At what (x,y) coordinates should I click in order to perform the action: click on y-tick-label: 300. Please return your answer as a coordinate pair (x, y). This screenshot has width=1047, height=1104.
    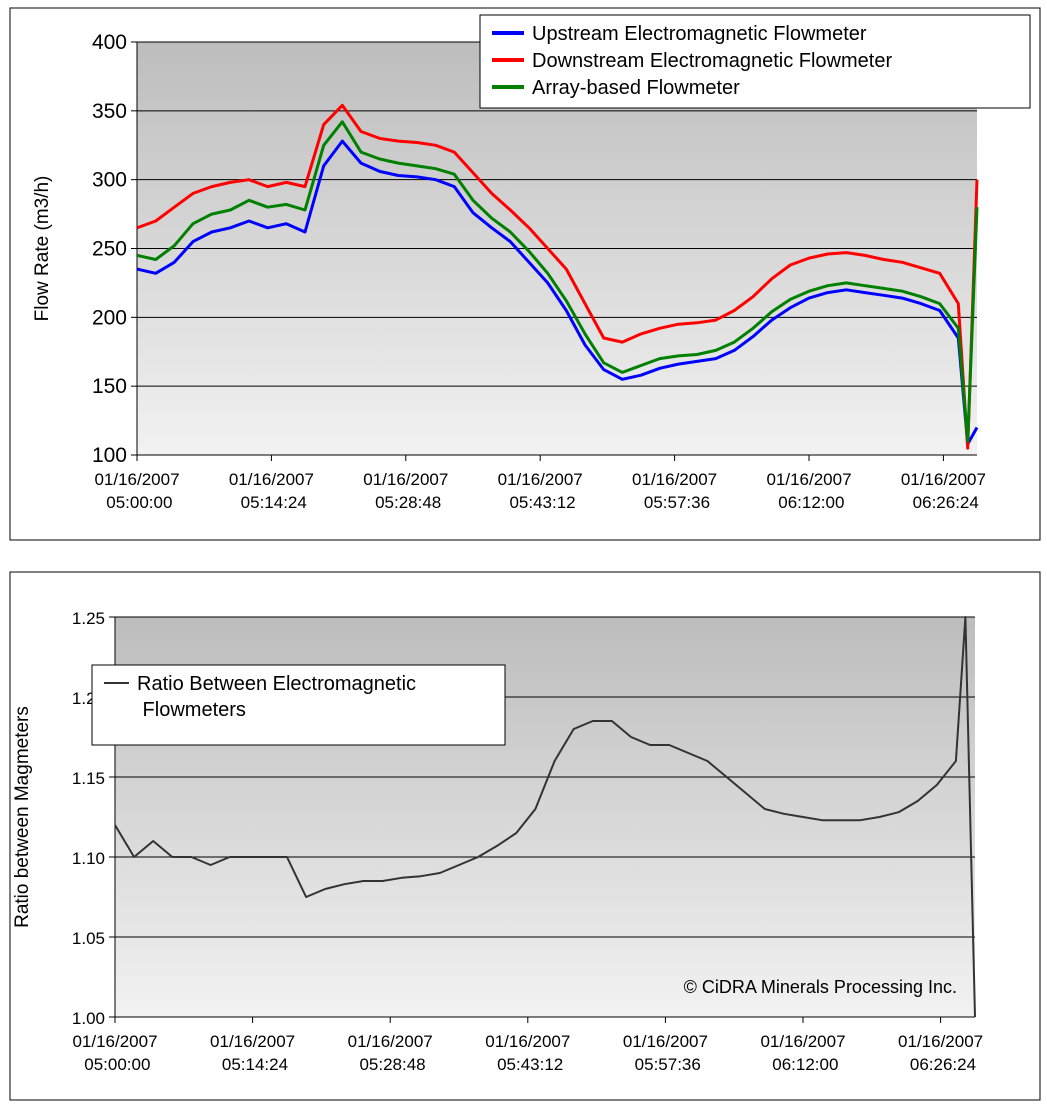
    Looking at the image, I should click on (109, 180).